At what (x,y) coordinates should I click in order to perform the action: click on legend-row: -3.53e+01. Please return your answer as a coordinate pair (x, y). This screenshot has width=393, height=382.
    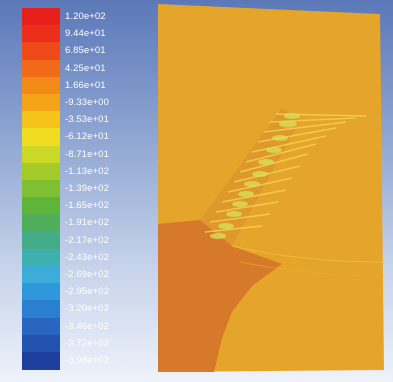
    Looking at the image, I should click on (83, 120).